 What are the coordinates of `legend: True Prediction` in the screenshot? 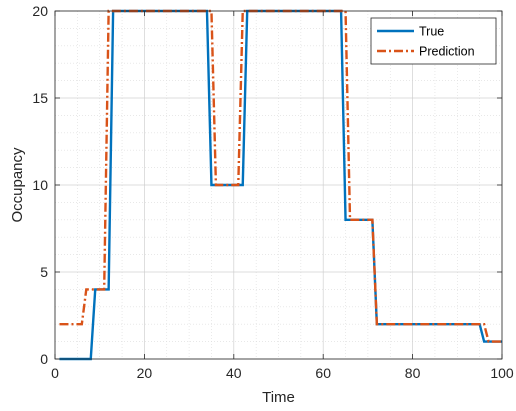 It's located at (433, 41).